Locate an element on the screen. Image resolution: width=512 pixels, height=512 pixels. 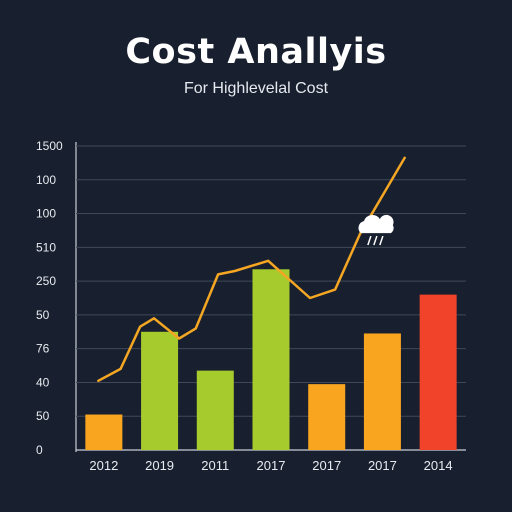
y-tick-label: 76 is located at coordinates (43, 349).